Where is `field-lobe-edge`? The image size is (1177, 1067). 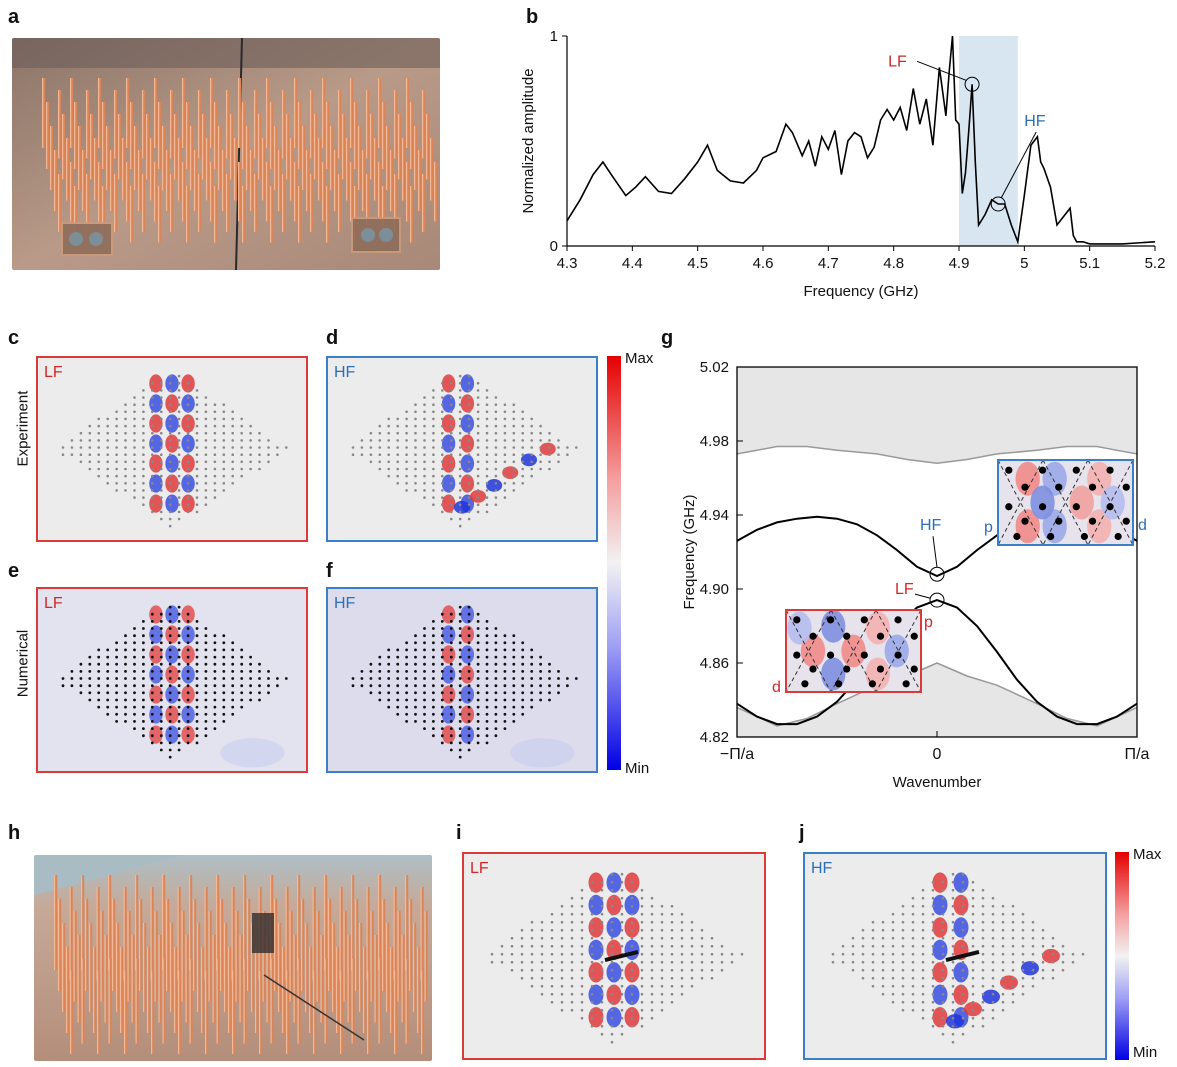
field-lobe-edge is located at coordinates (991, 996).